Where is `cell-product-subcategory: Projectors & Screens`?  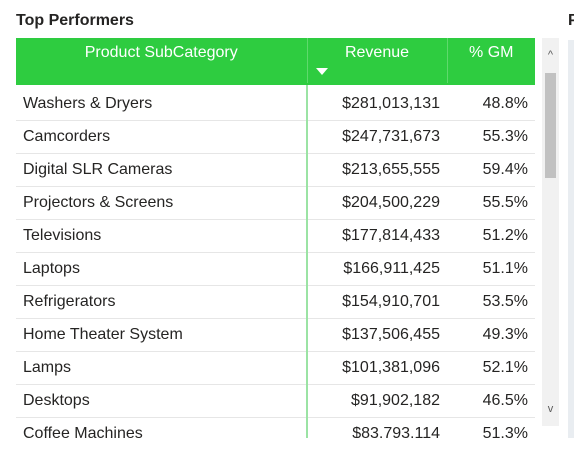 cell-product-subcategory: Projectors & Screens is located at coordinates (162, 203).